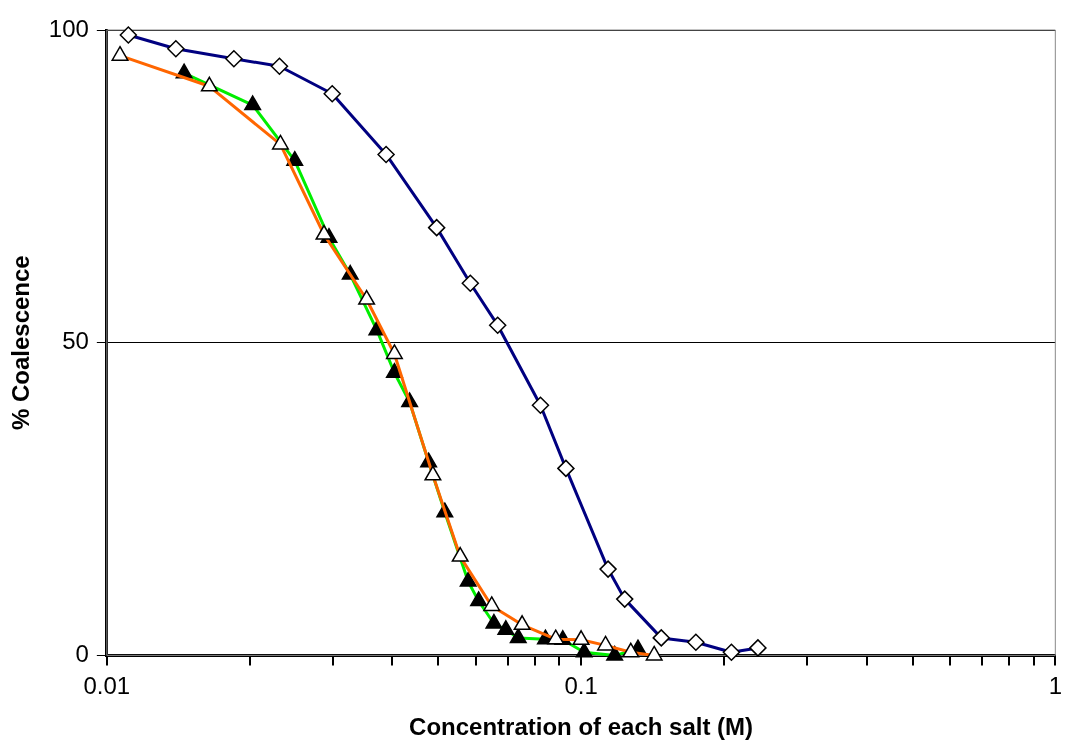  What do you see at coordinates (107, 686) in the screenshot?
I see `x-tick-label: 0.01` at bounding box center [107, 686].